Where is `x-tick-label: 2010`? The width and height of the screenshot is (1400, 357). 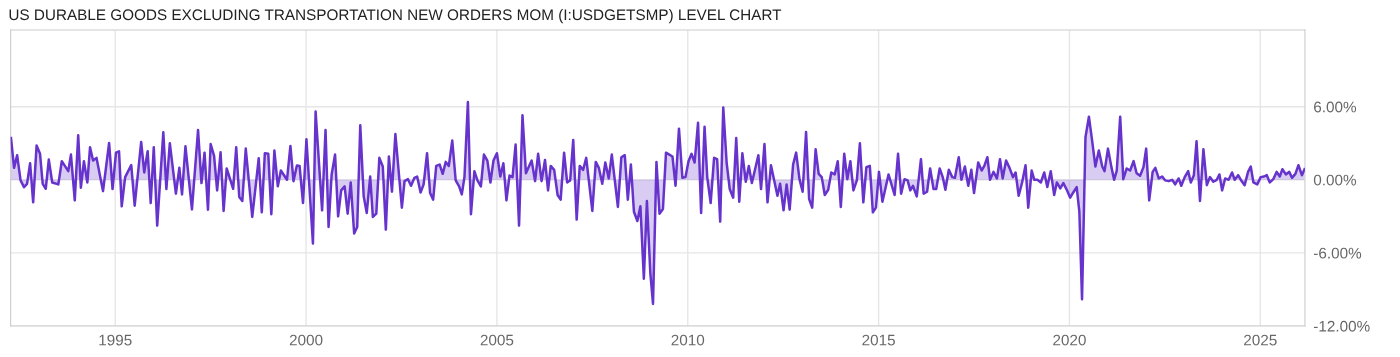
x-tick-label: 2010 is located at coordinates (688, 340).